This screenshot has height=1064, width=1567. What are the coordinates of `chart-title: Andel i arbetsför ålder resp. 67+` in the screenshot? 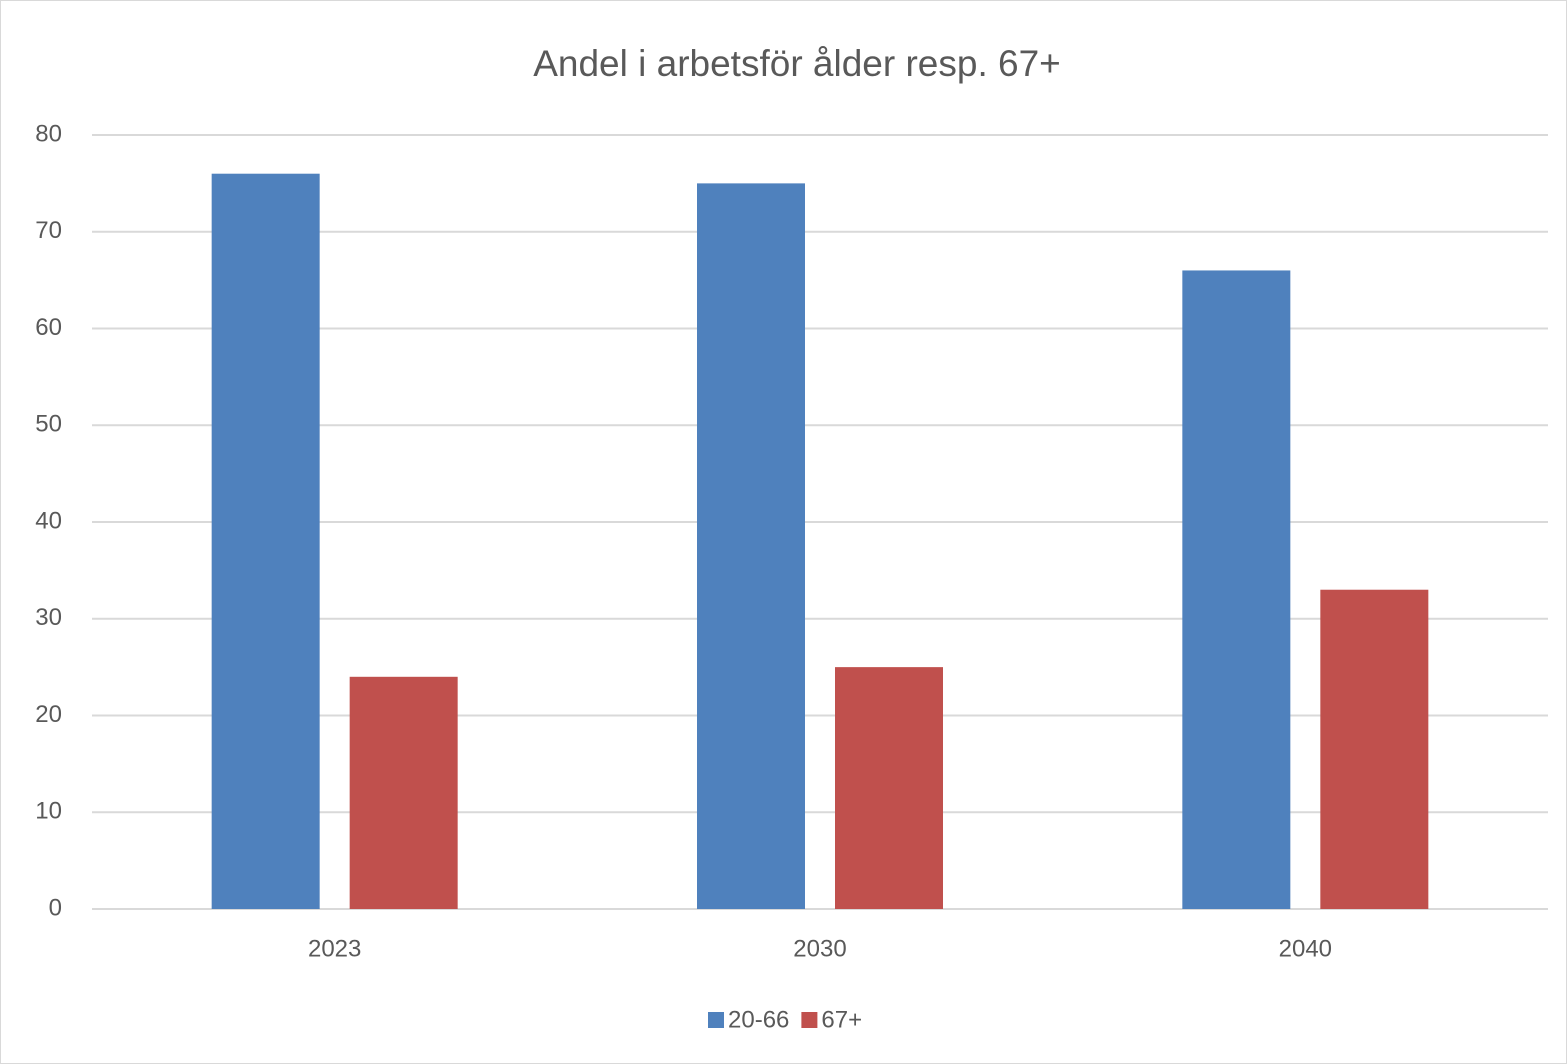 It's located at (797, 63).